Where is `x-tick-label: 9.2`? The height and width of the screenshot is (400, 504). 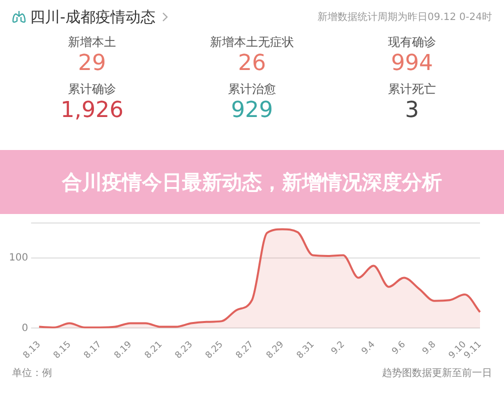 x-tick-label: 9.2 is located at coordinates (338, 348).